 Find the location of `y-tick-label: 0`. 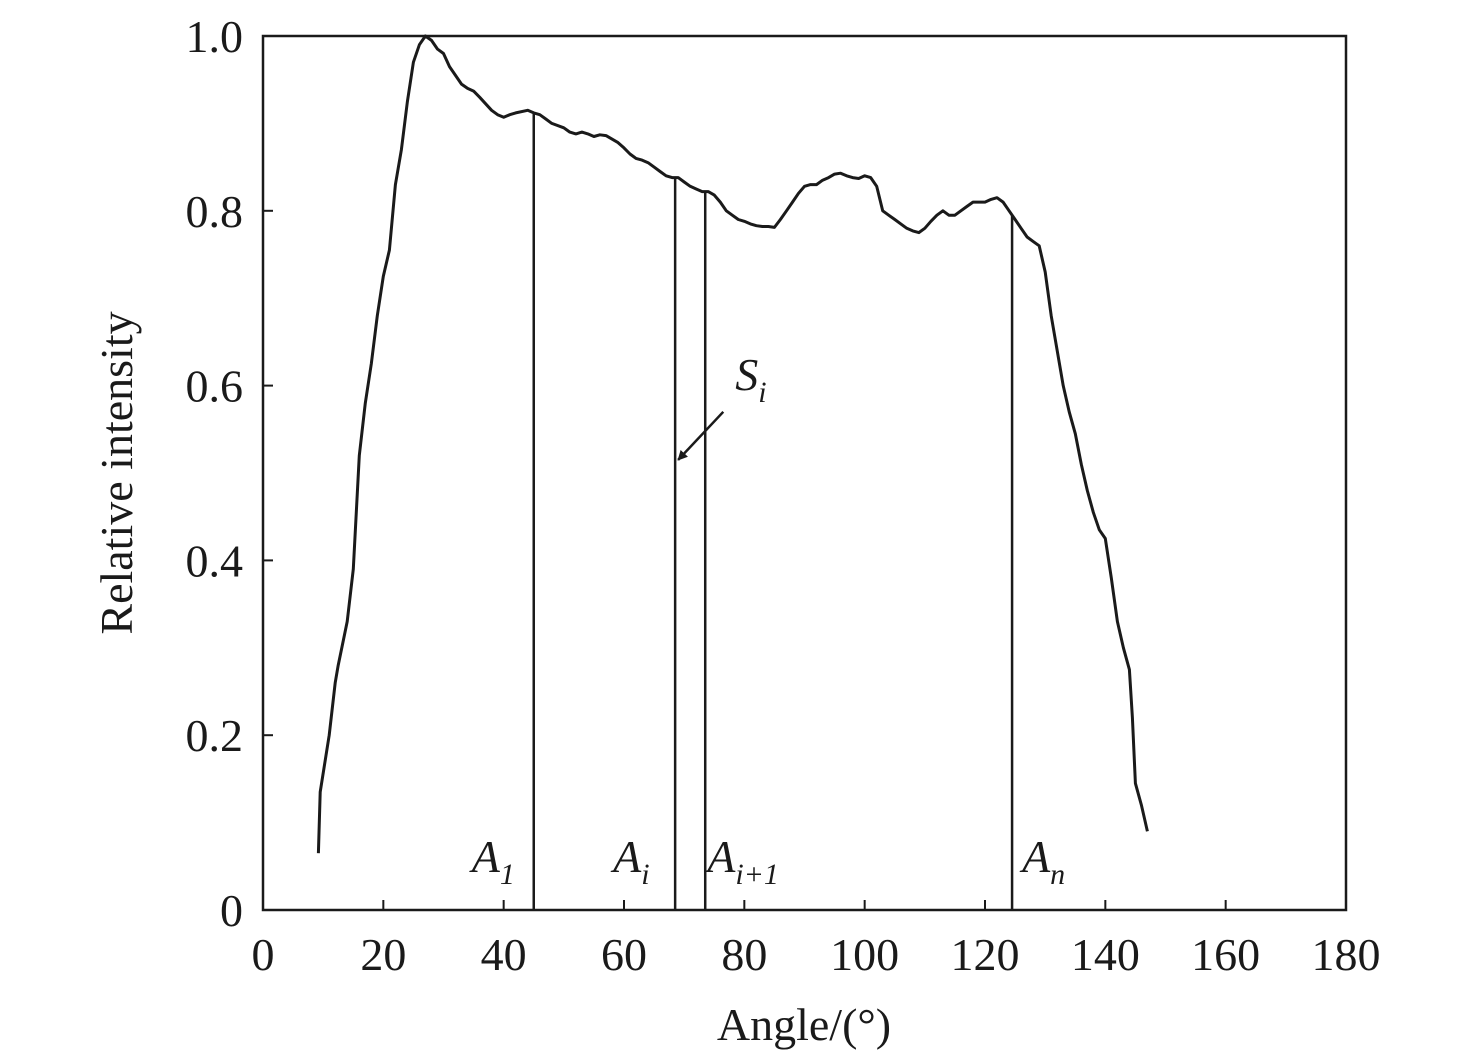

y-tick-label: 0 is located at coordinates (231, 910).